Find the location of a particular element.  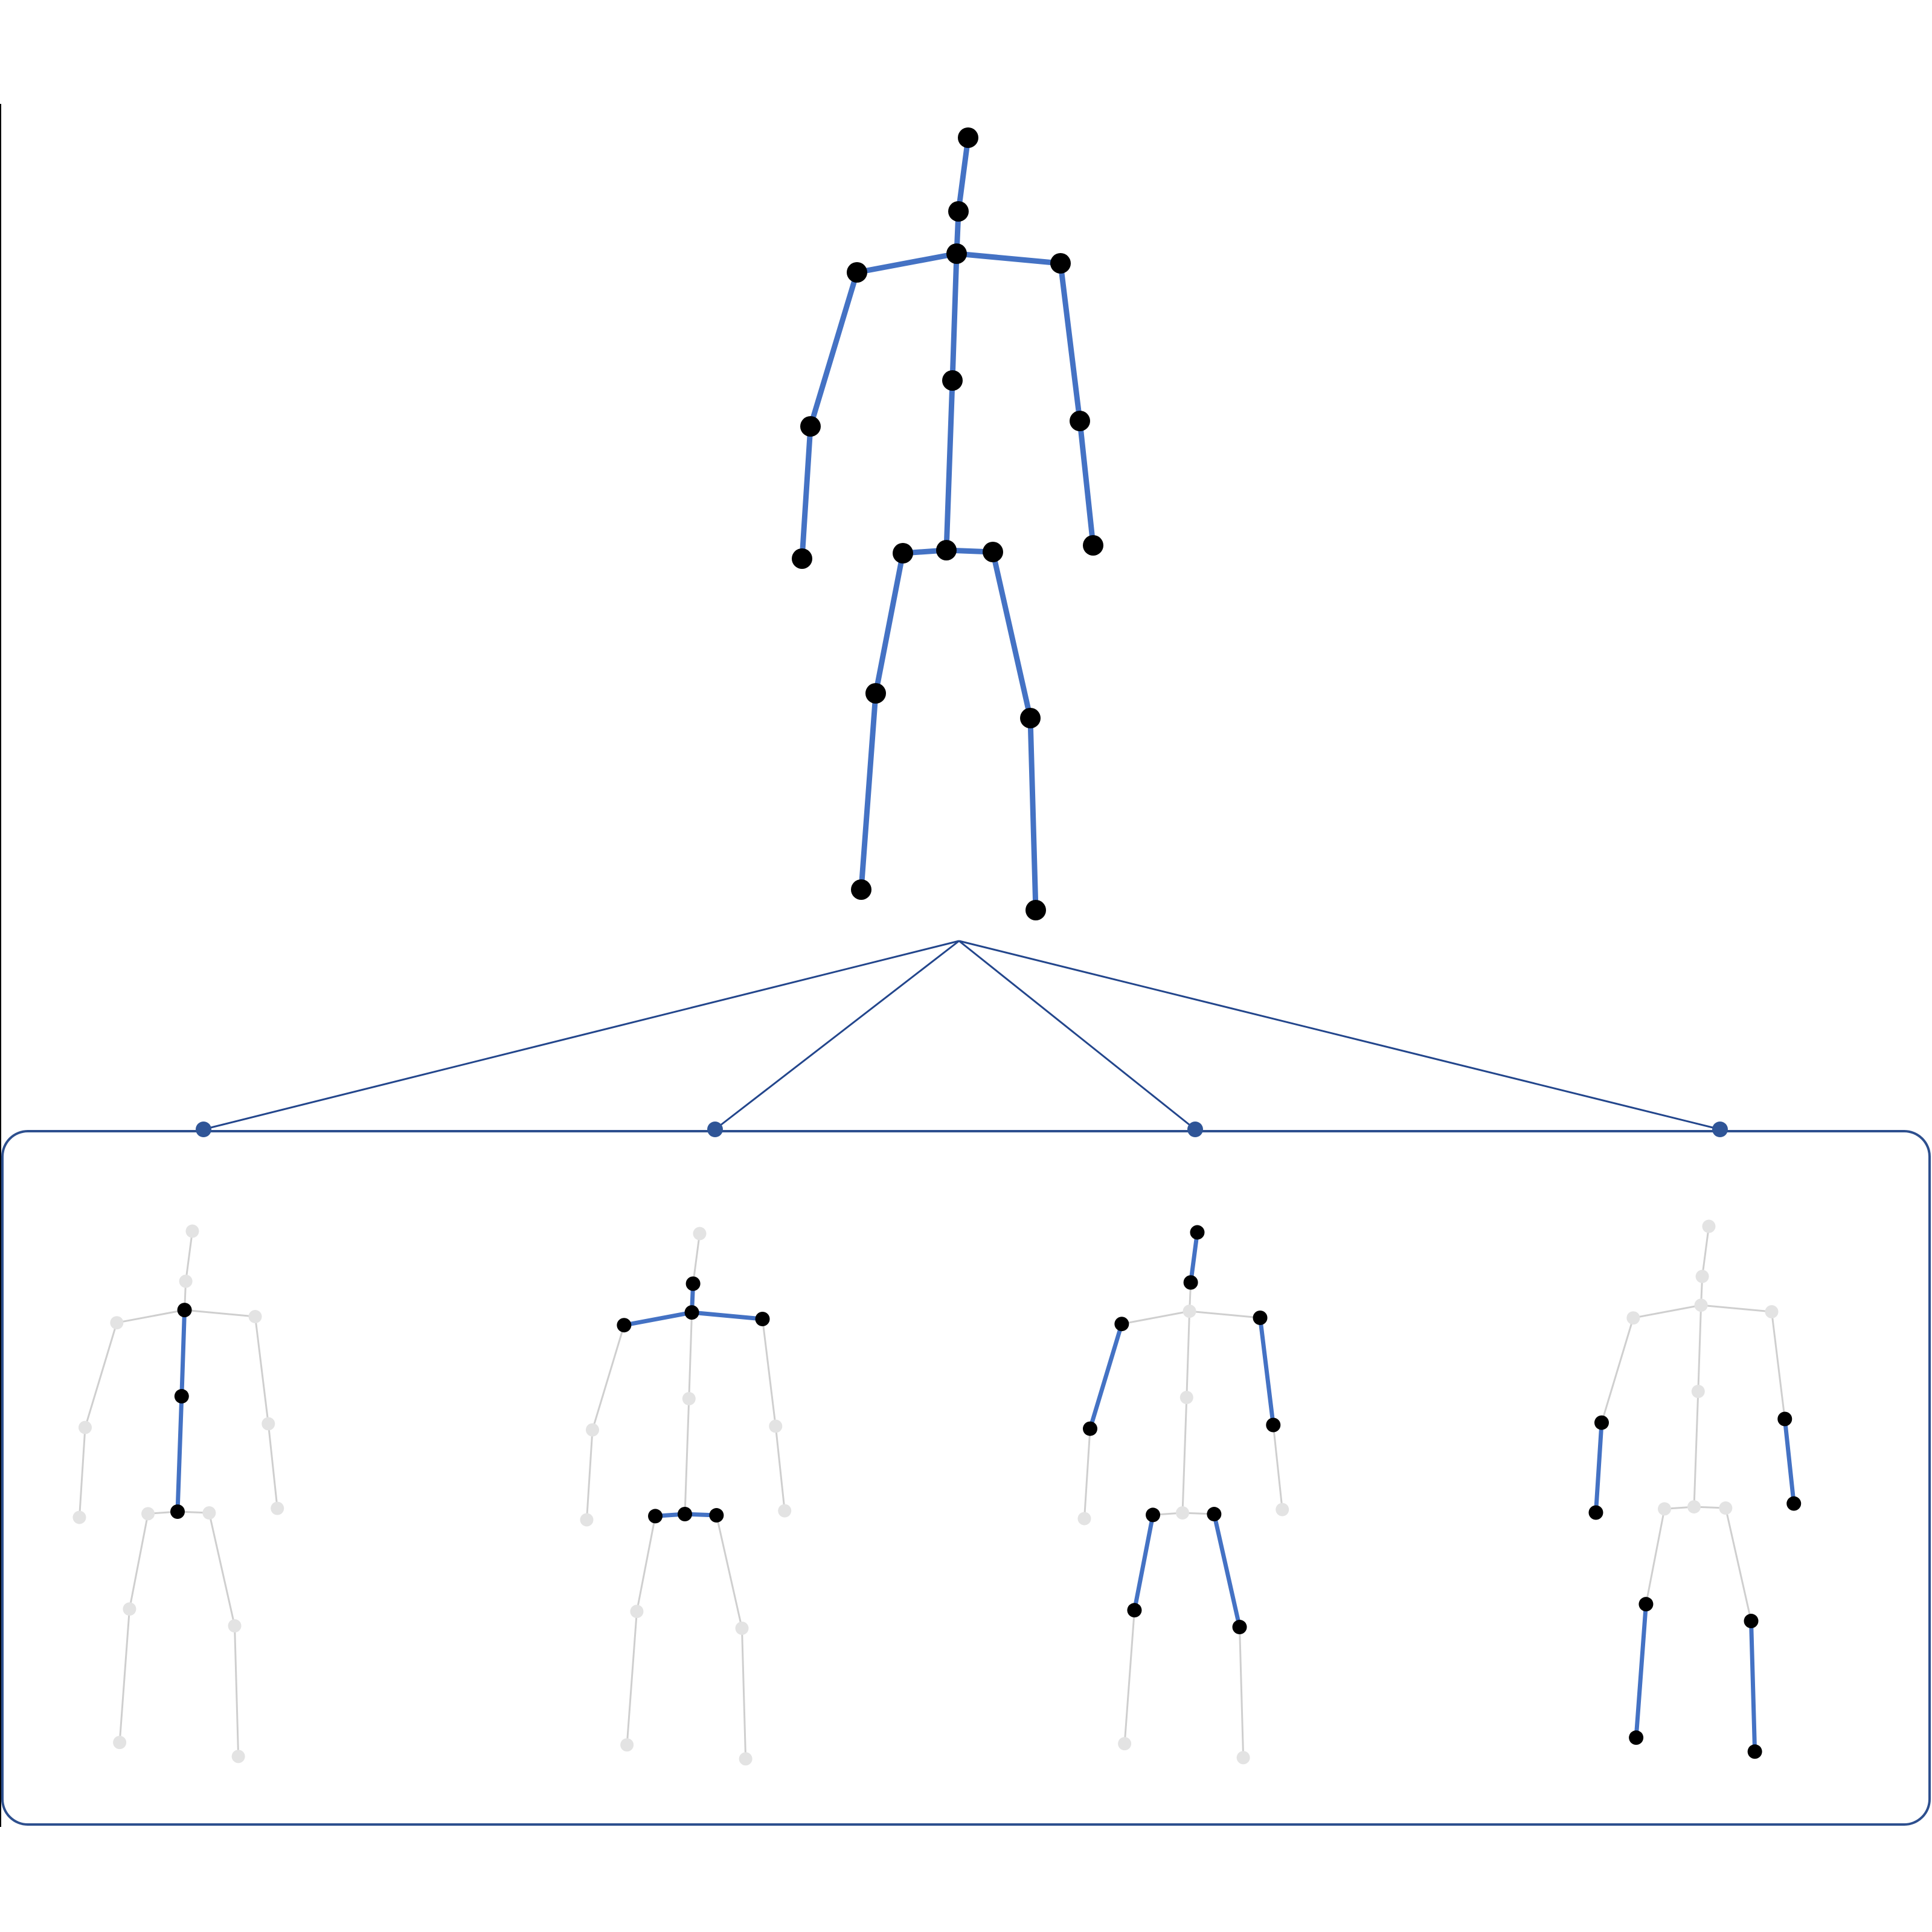

part-torso is located at coordinates (686, 1496).